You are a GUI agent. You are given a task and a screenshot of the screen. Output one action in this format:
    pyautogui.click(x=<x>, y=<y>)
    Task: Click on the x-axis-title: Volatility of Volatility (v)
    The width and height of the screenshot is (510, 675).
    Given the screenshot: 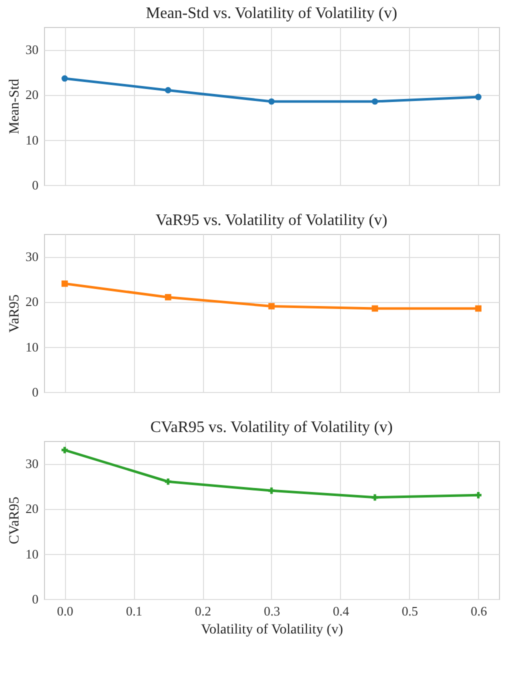 What is the action you would take?
    pyautogui.click(x=272, y=630)
    